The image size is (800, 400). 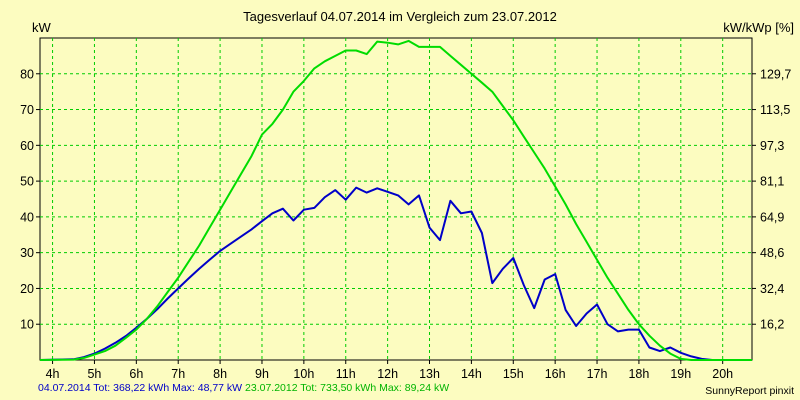 What do you see at coordinates (772, 289) in the screenshot?
I see `y-tick-label-right: 32,4` at bounding box center [772, 289].